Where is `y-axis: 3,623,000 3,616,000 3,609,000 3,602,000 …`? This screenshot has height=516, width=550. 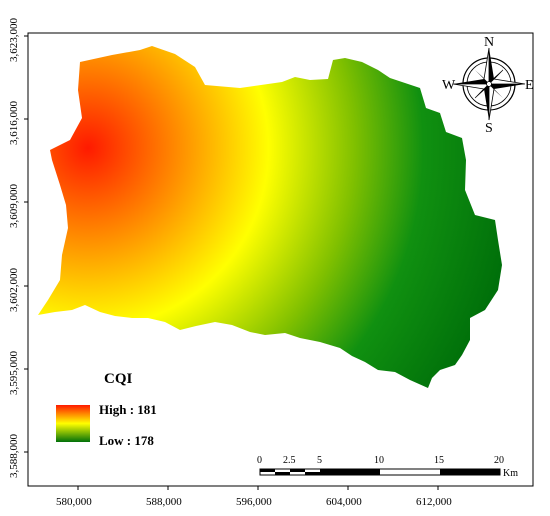 y-axis: 3,623,000 3,616,000 3,609,000 3,602,000 … is located at coordinates (18, 248).